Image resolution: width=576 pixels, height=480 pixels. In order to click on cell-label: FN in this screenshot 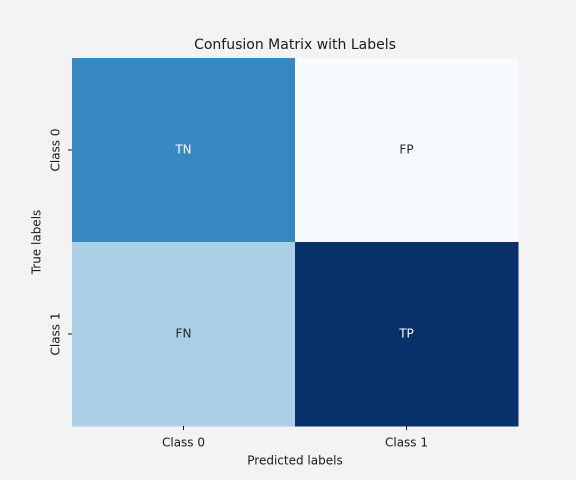, I will do `click(184, 334)`.